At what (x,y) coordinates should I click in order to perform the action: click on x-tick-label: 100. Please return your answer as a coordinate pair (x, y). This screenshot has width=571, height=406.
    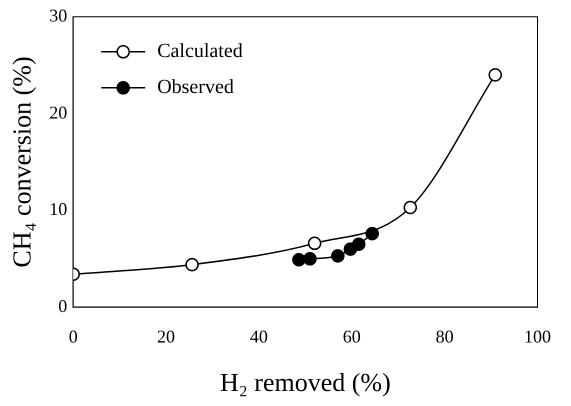
    Looking at the image, I should click on (537, 336).